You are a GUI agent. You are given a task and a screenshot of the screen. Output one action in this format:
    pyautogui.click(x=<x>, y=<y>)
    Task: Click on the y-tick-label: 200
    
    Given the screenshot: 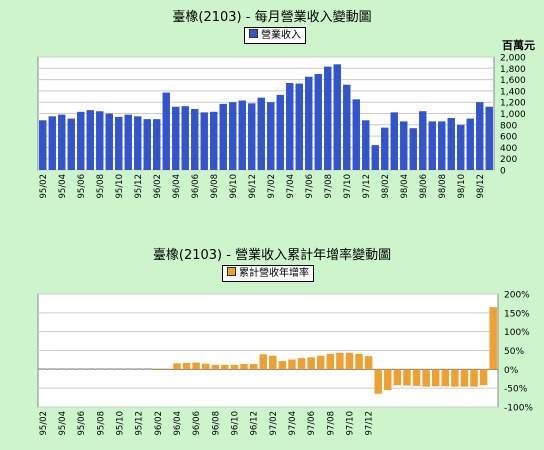 What is the action you would take?
    pyautogui.click(x=508, y=160)
    